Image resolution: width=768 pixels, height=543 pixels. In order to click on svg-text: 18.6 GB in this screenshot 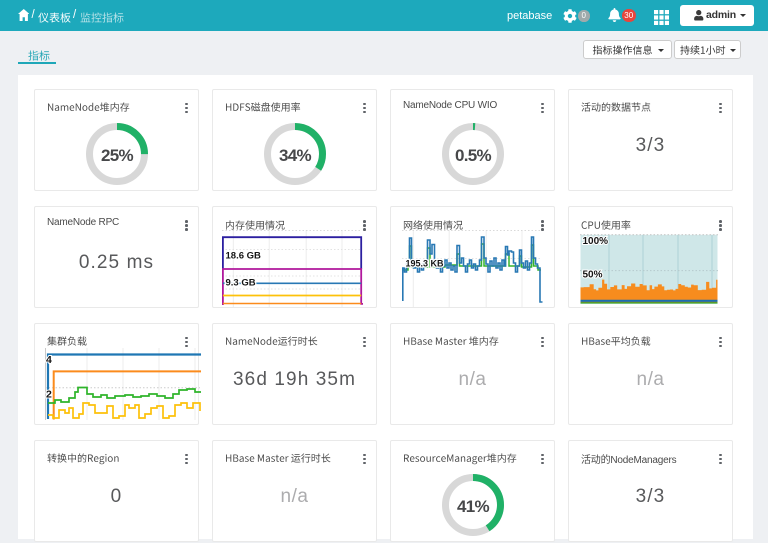, I will do `click(244, 256)`.